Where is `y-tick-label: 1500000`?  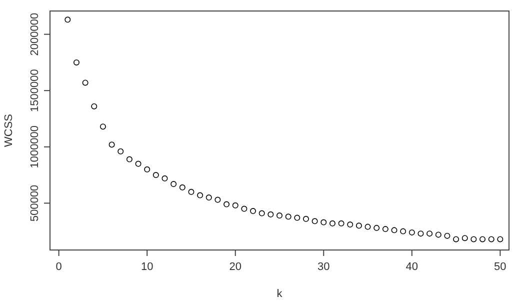
y-tick-label: 1500000 is located at coordinates (35, 90).